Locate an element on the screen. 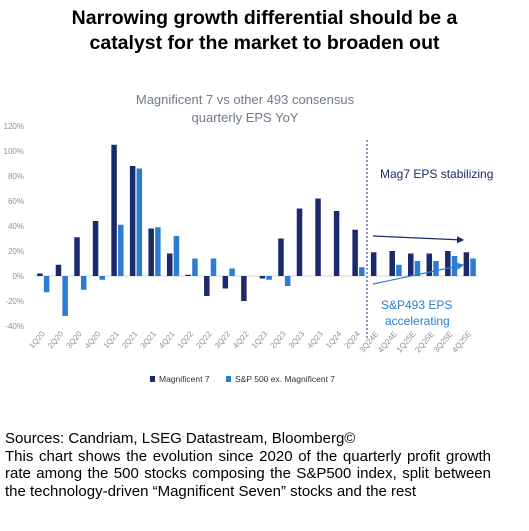  y-tick-label: -40% is located at coordinates (14, 326).